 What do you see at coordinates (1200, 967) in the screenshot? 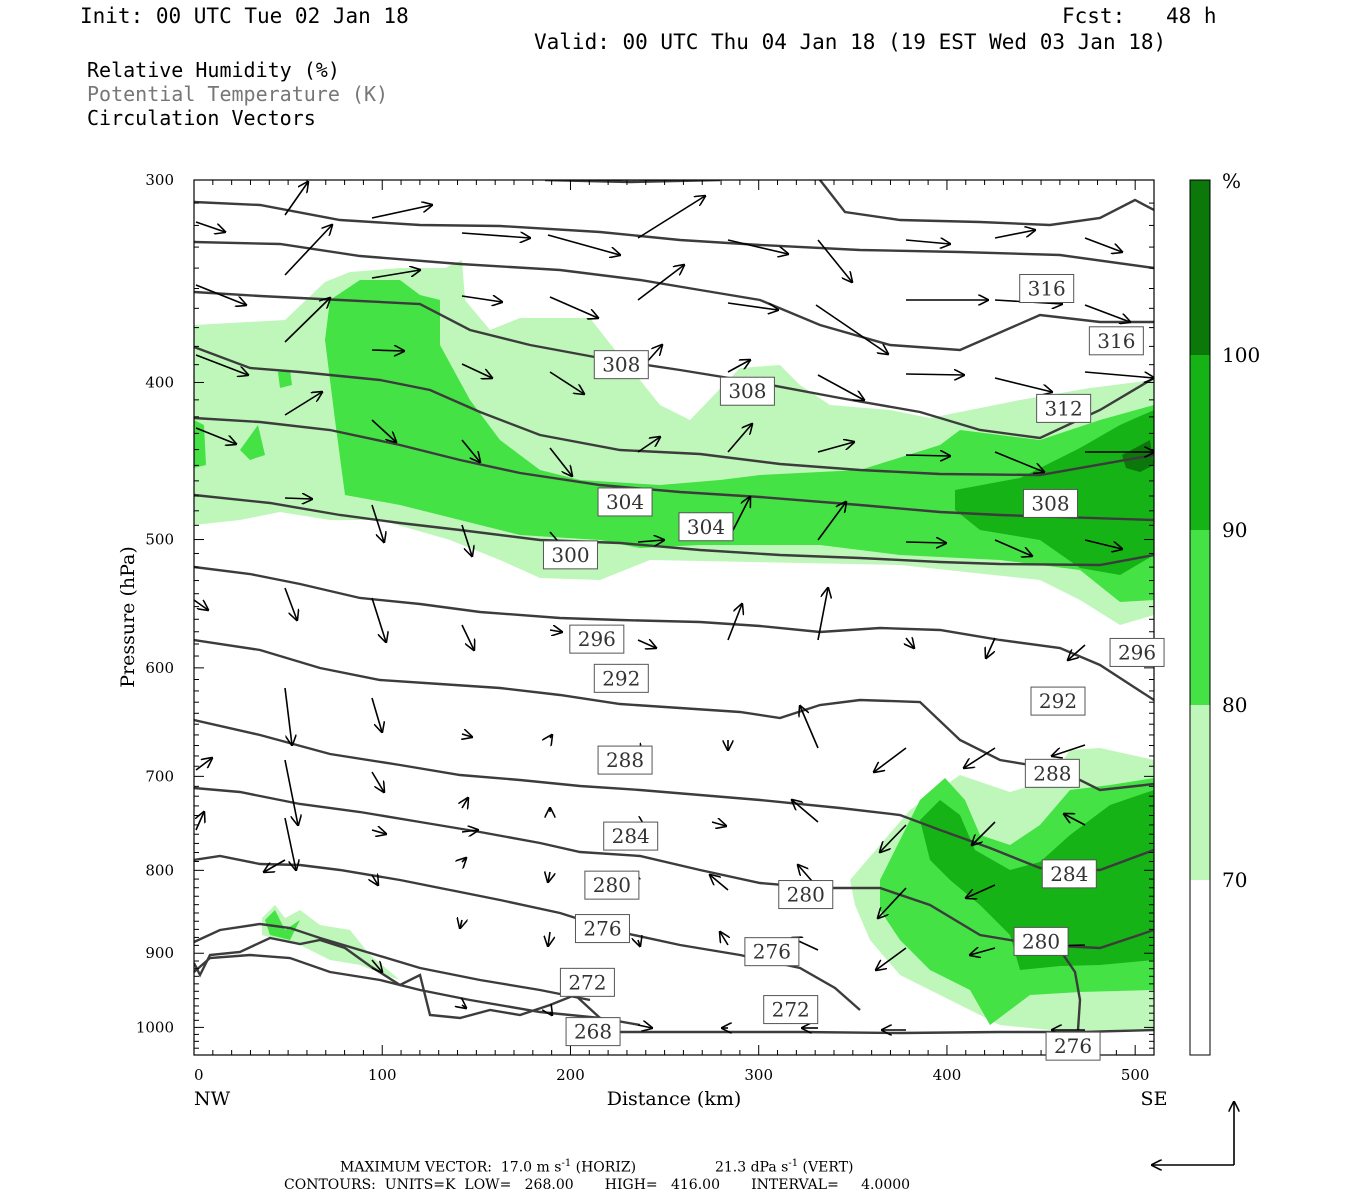
I see `colorbar-seg-below` at bounding box center [1200, 967].